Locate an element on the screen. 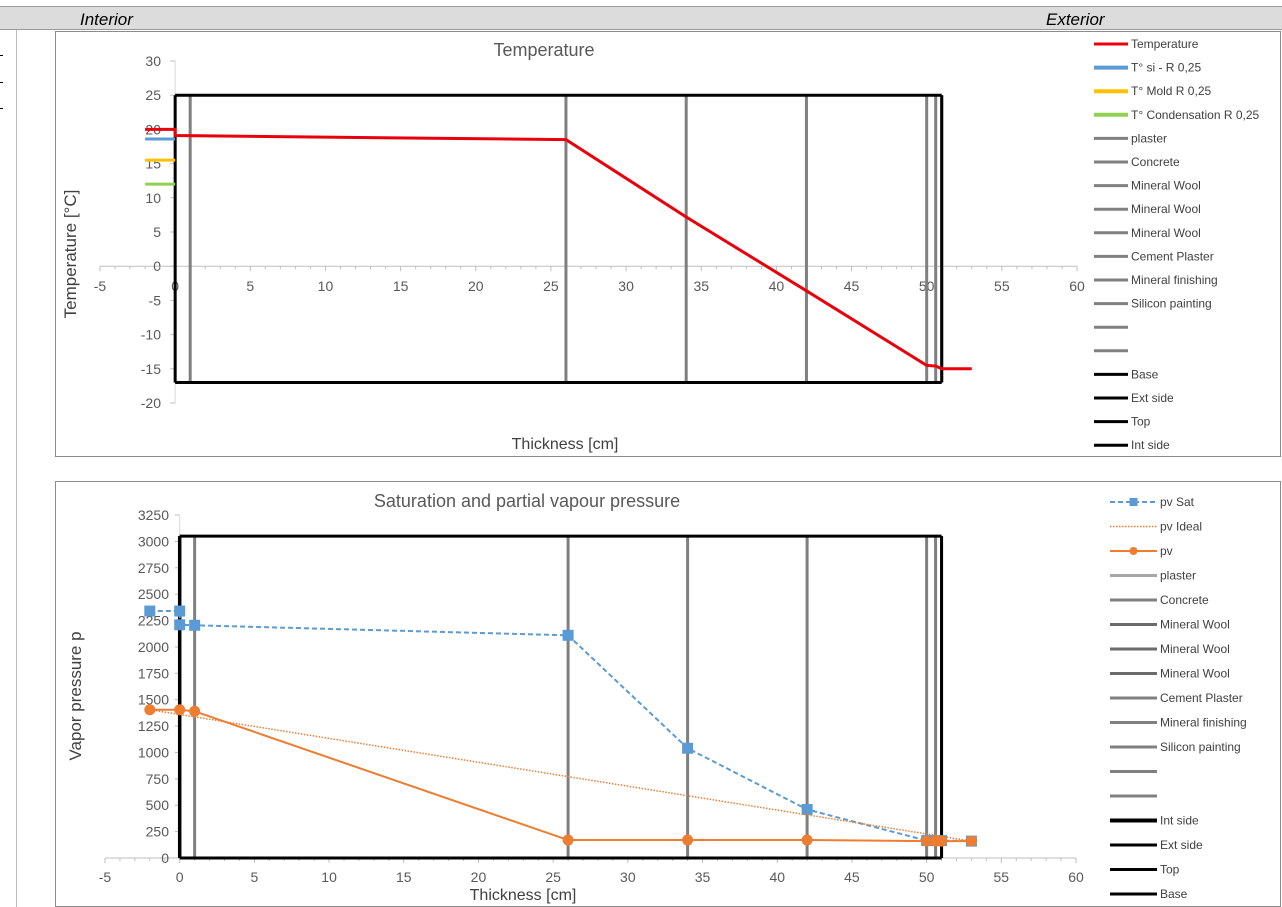  y-tick-label: -10 is located at coordinates (151, 335).